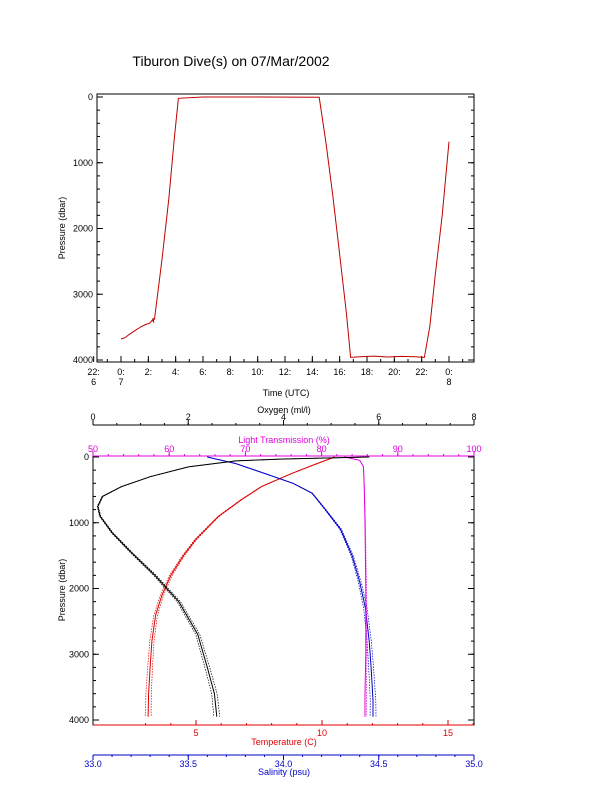 The image size is (612, 785). Describe the element at coordinates (79, 523) in the screenshot. I see `bottom-y-tick-label: 1000` at that location.